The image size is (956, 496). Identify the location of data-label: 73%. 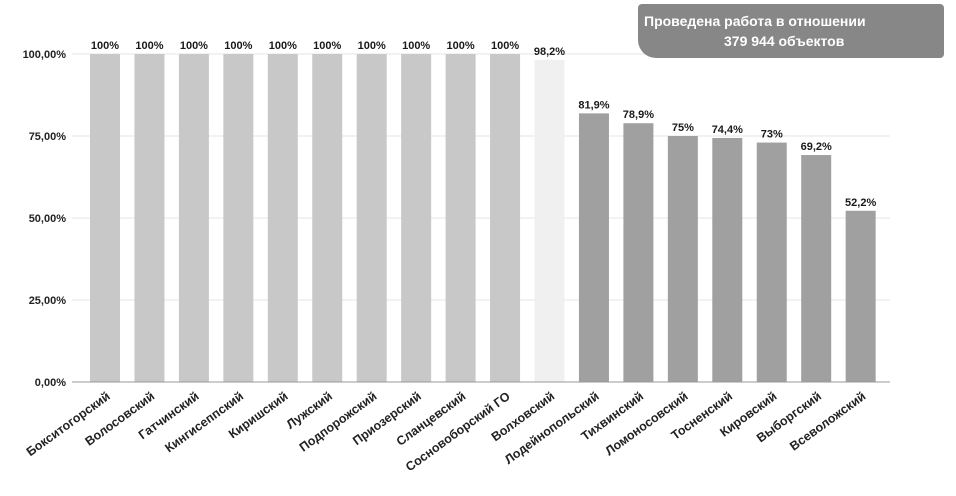
(772, 135).